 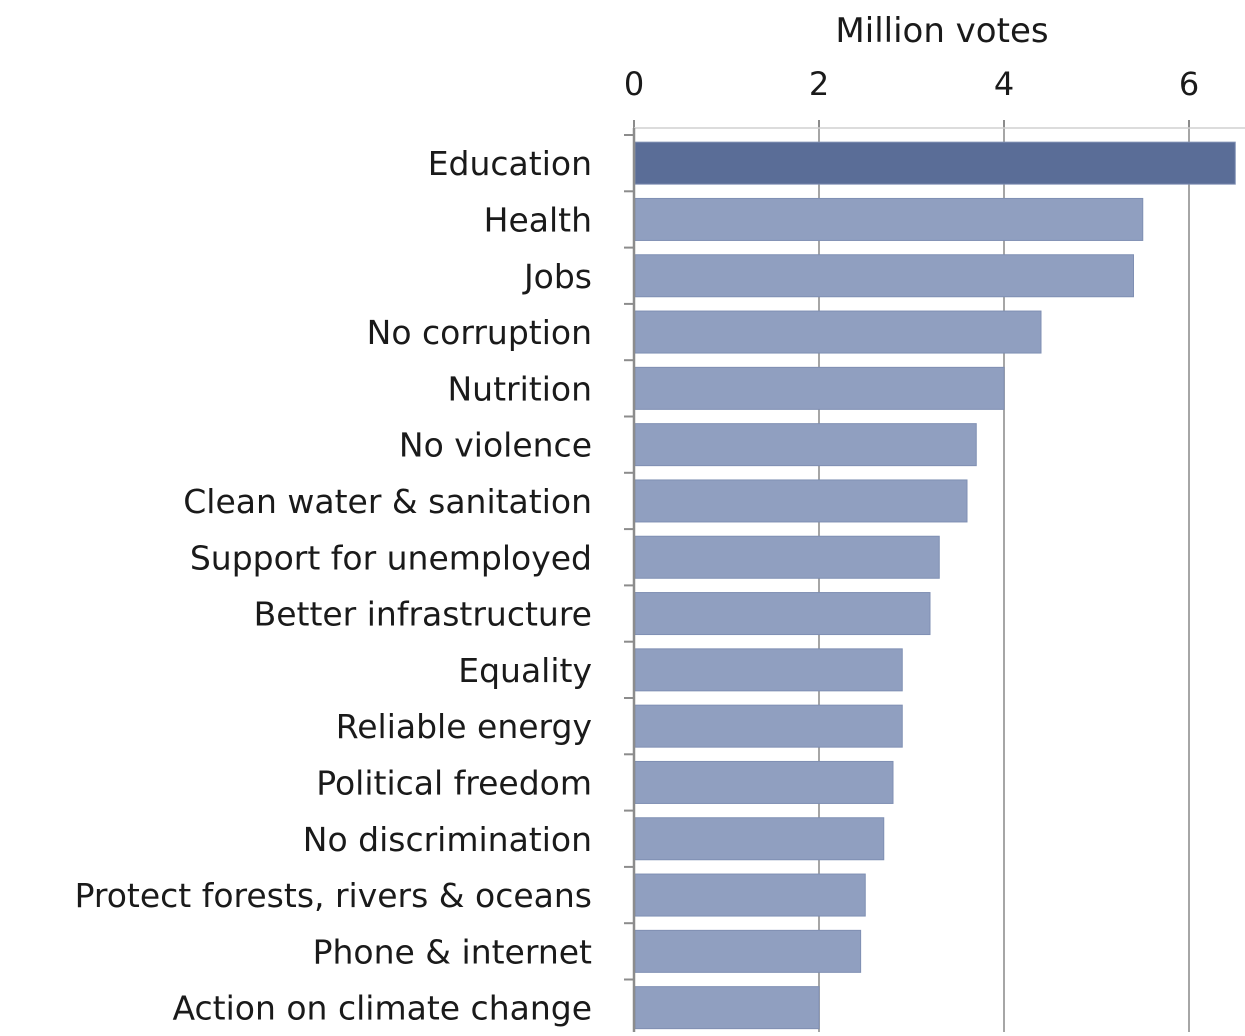 I want to click on x-axis-title: Million votes, so click(x=941, y=31).